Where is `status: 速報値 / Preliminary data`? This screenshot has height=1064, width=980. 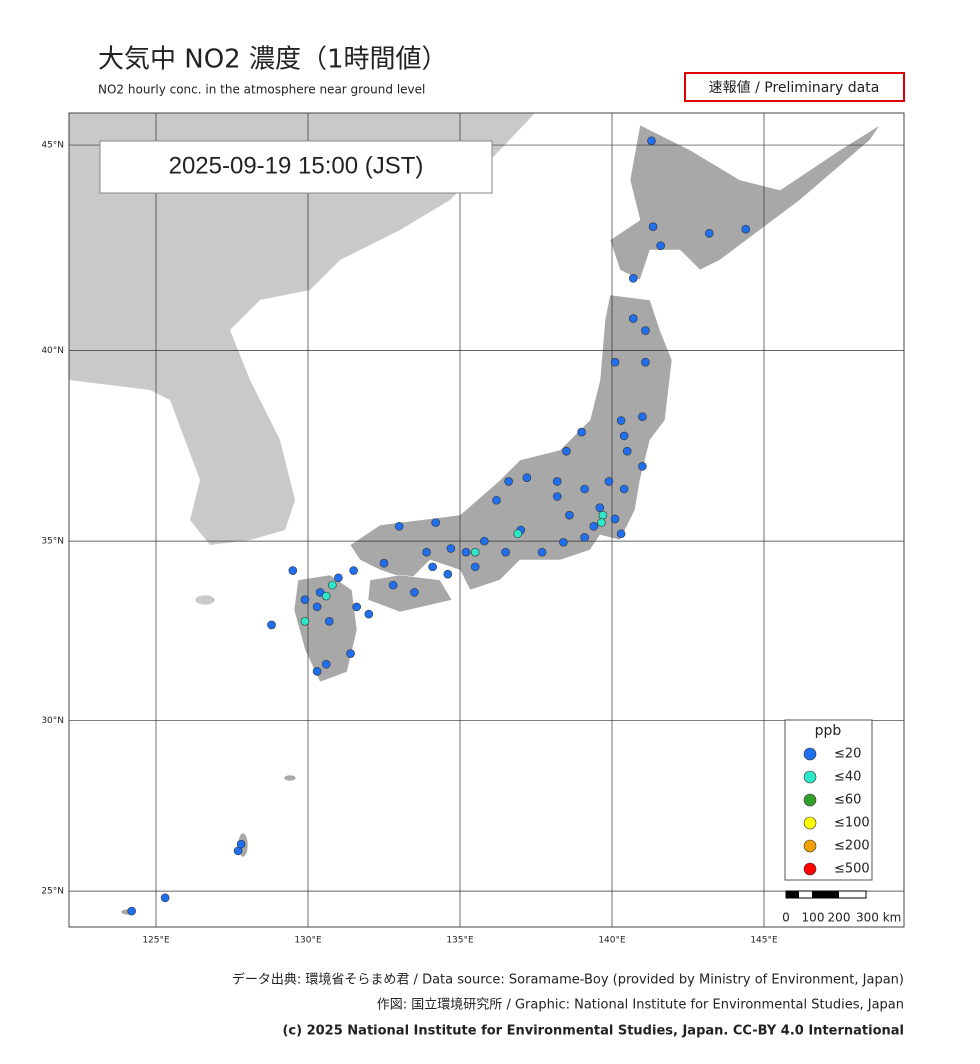 status: 速報値 / Preliminary data is located at coordinates (794, 88).